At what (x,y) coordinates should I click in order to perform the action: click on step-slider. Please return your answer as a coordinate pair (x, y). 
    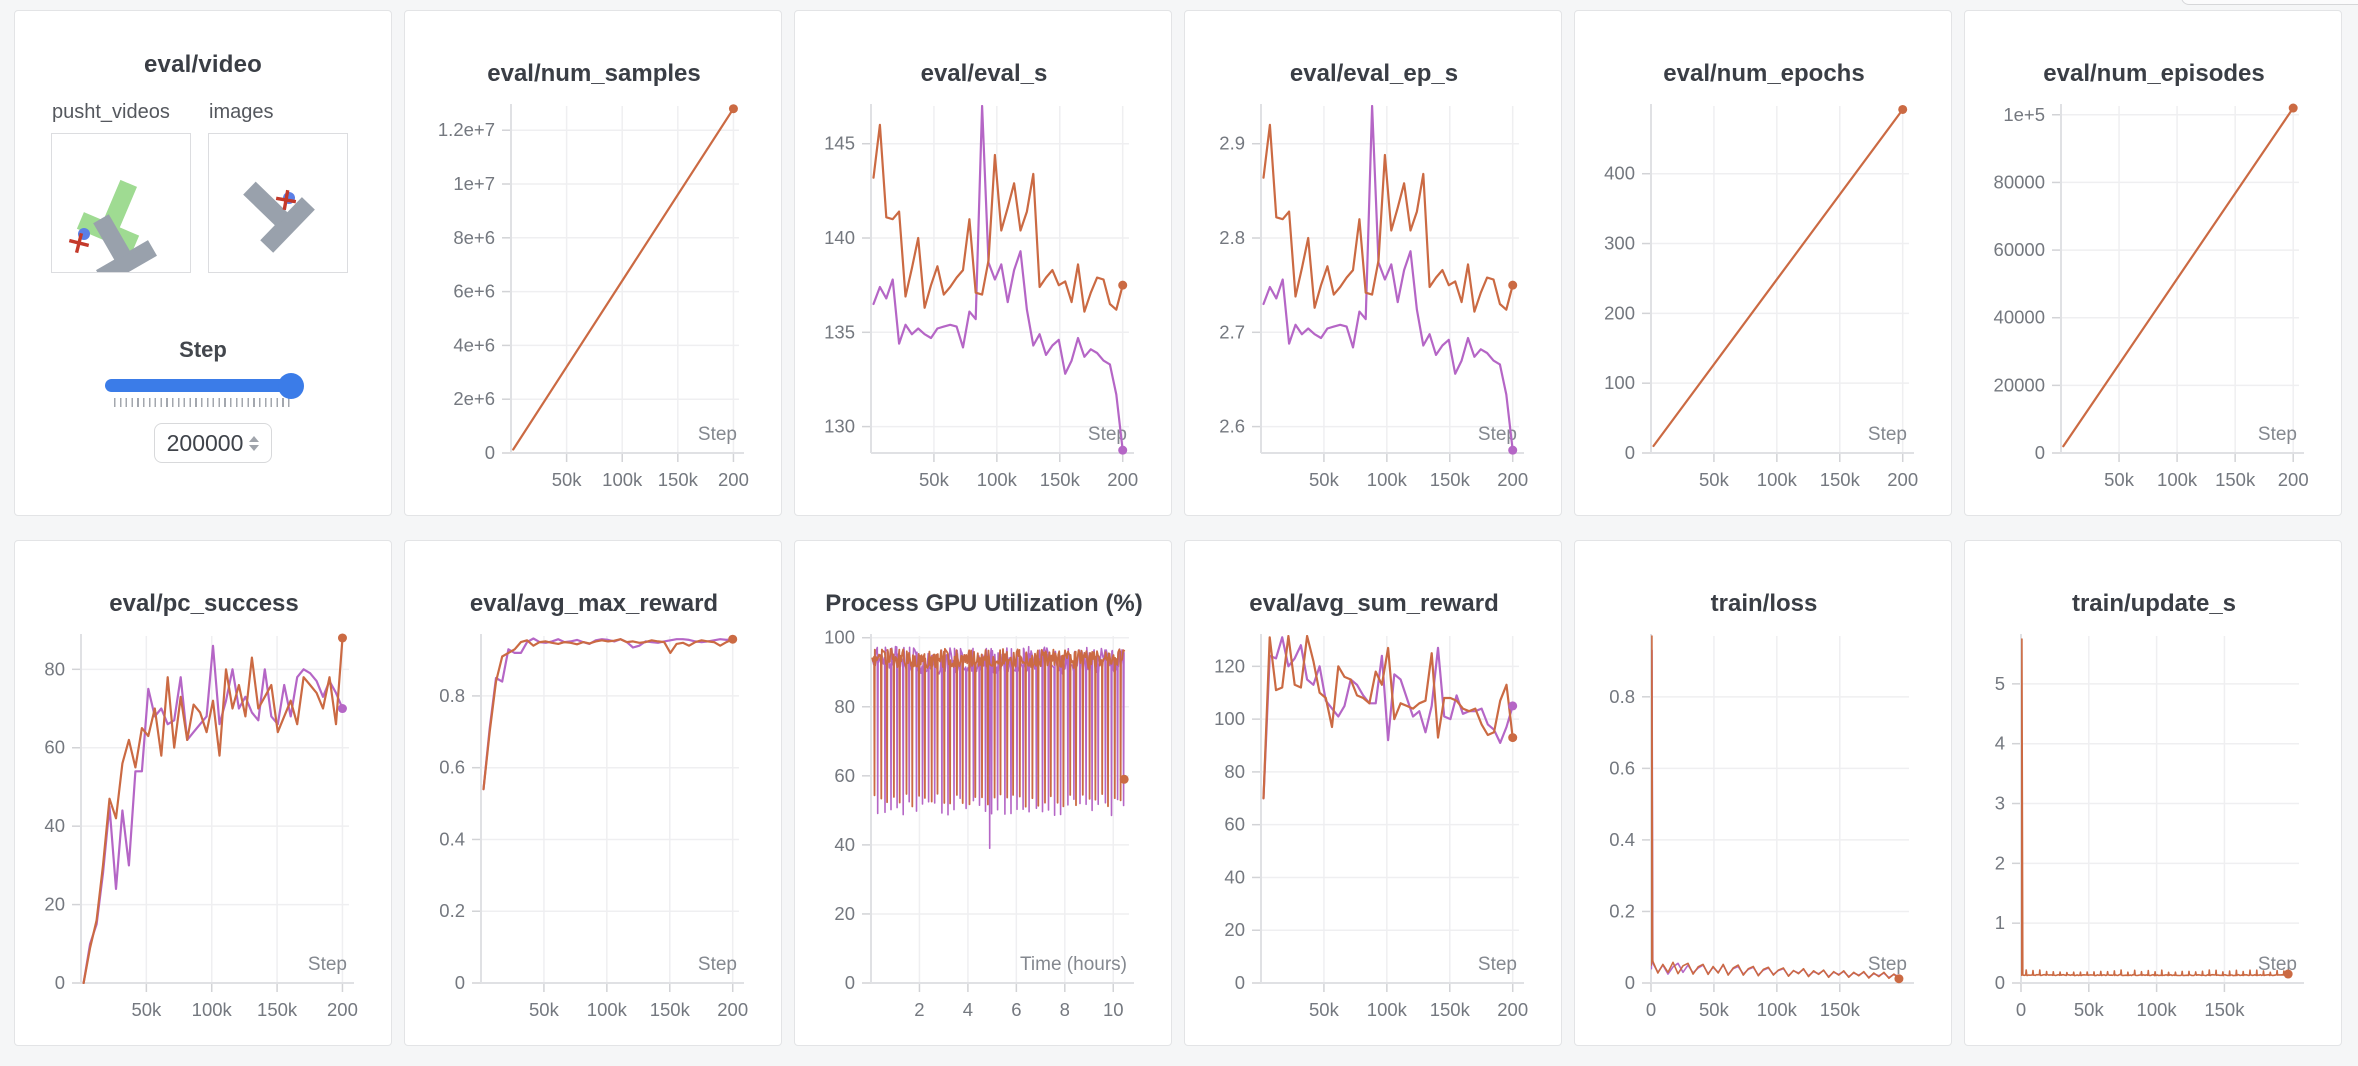
    Looking at the image, I should click on (204, 389).